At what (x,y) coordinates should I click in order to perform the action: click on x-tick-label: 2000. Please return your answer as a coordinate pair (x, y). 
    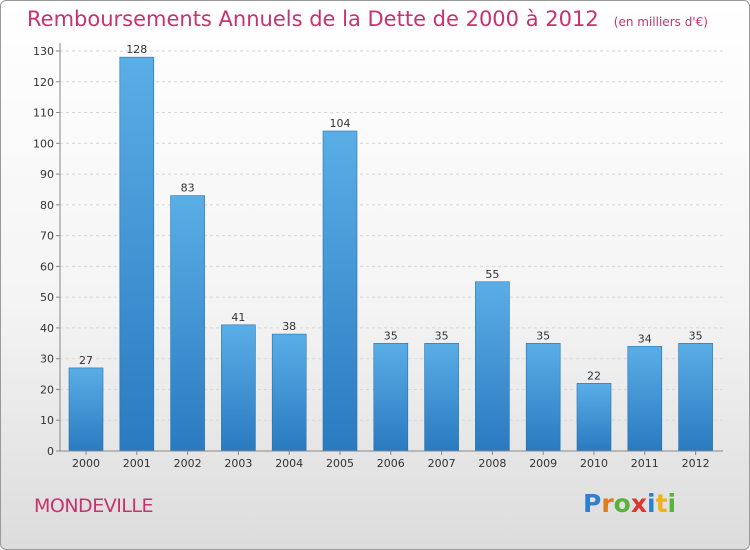
    Looking at the image, I should click on (86, 463).